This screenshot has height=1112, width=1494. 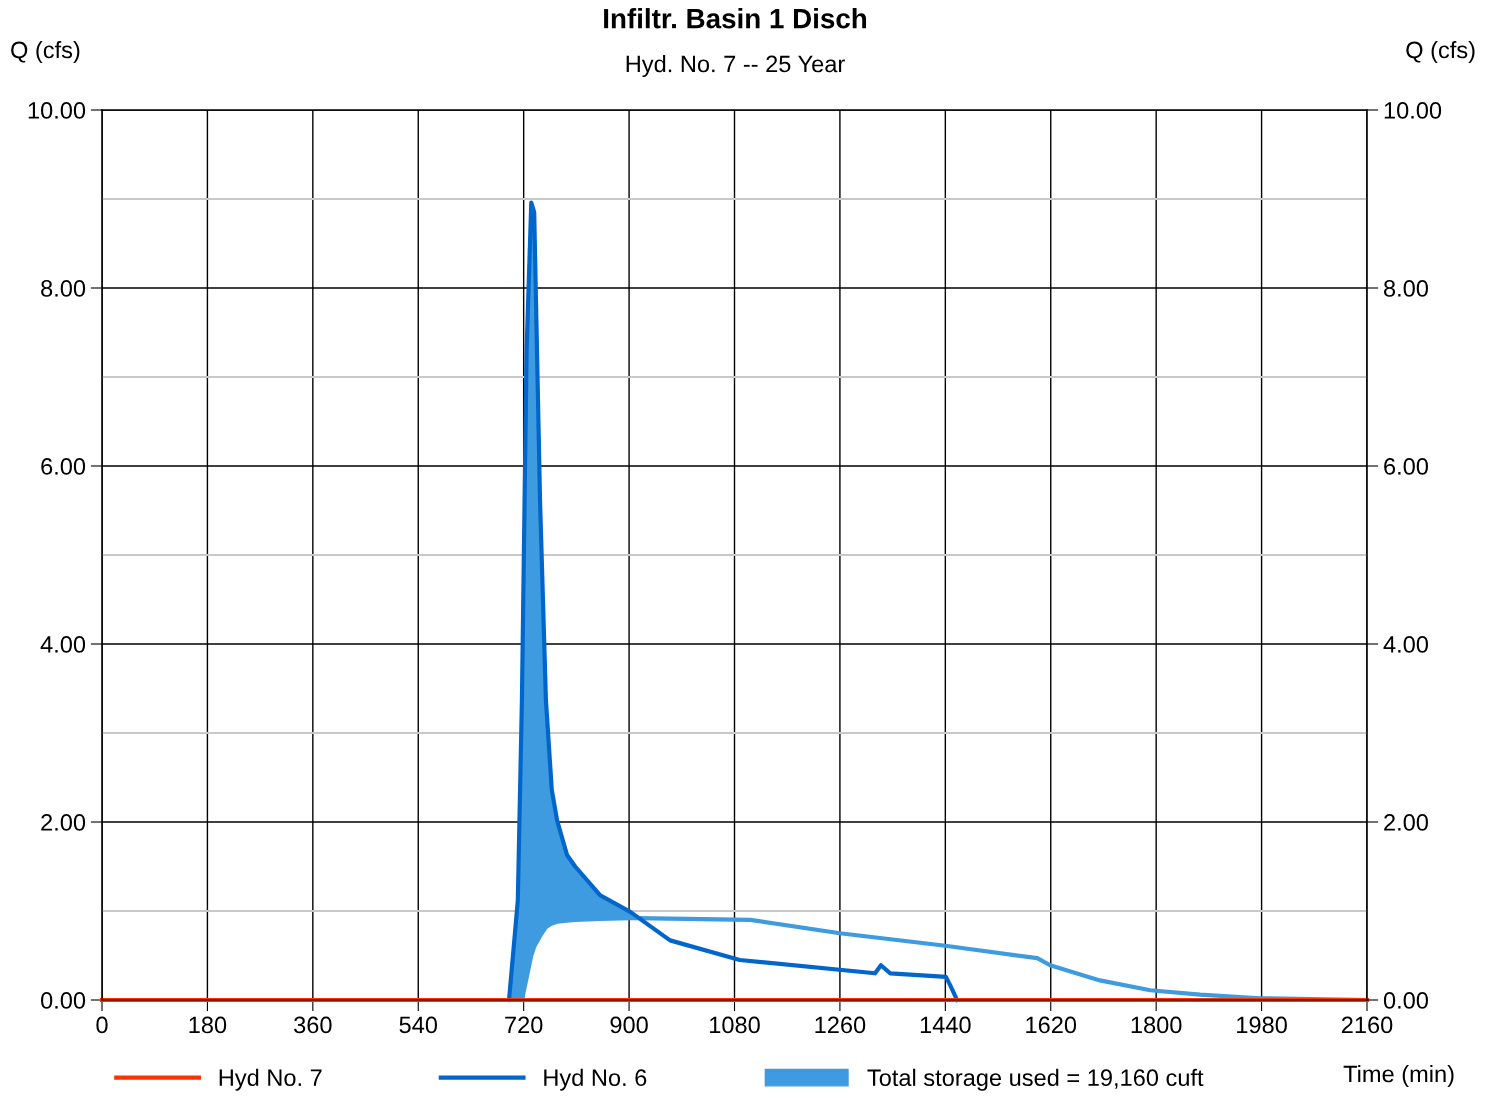 I want to click on x-tick-label: 1980, so click(x=1262, y=1025).